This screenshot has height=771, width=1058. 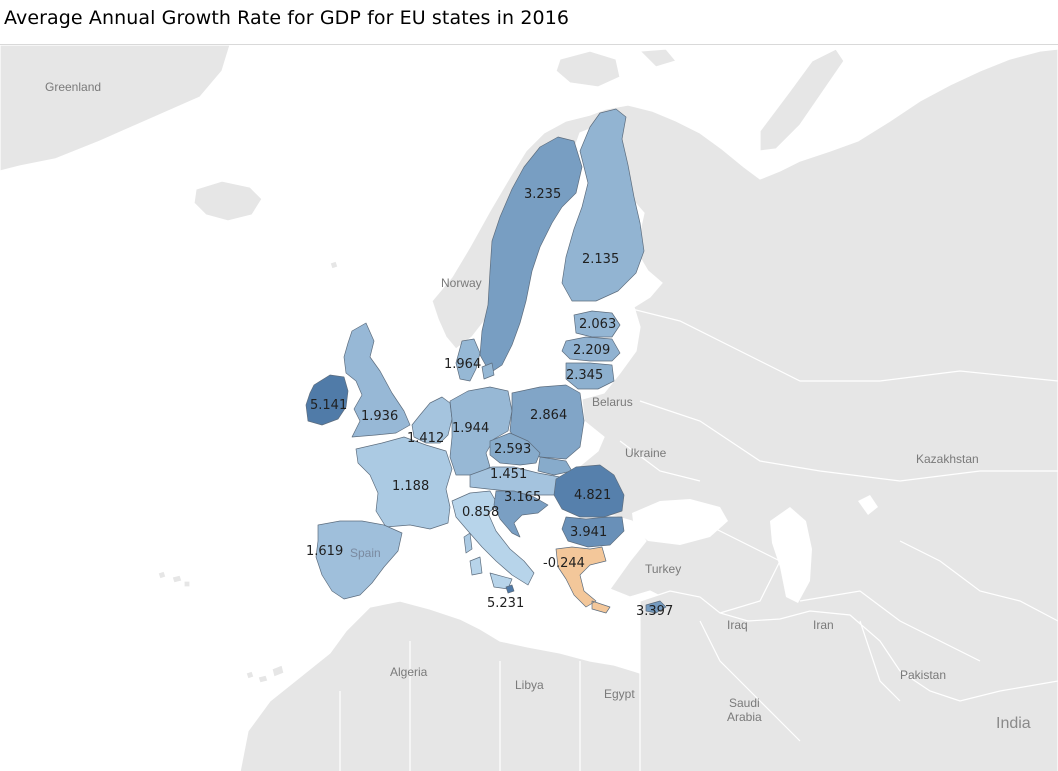 What do you see at coordinates (328, 405) in the screenshot?
I see `value-label-ireland: 5.141` at bounding box center [328, 405].